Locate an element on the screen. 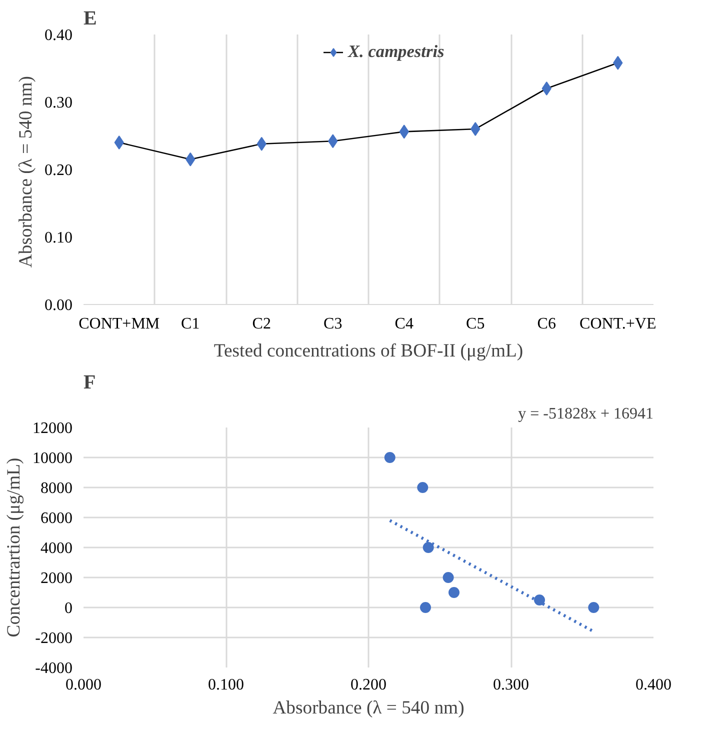 This screenshot has height=753, width=708. legend-label: X. campestris is located at coordinates (396, 52).